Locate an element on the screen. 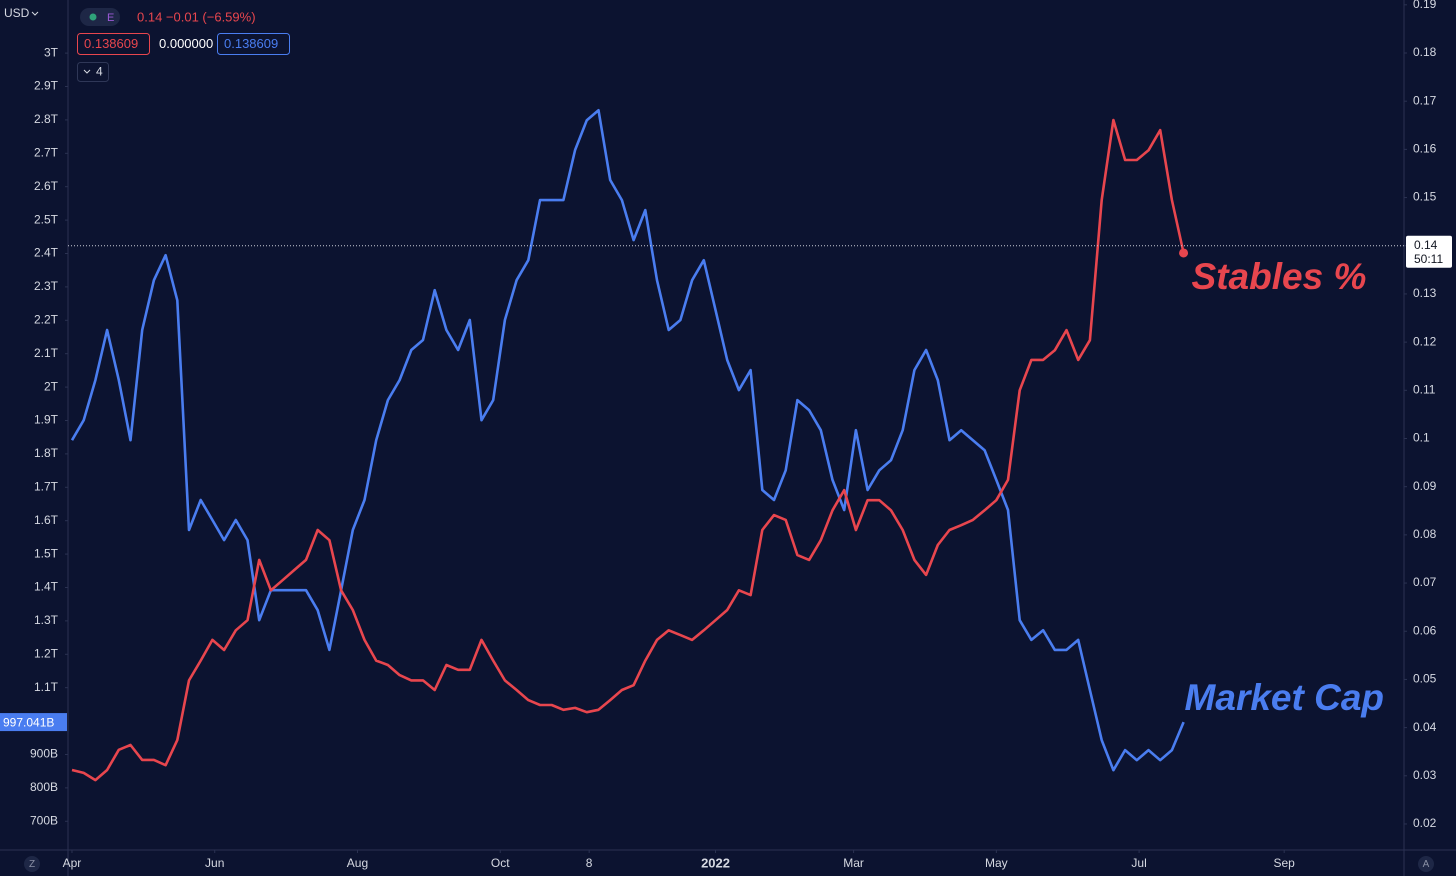  y-tick-label: 2.4T is located at coordinates (46, 253).